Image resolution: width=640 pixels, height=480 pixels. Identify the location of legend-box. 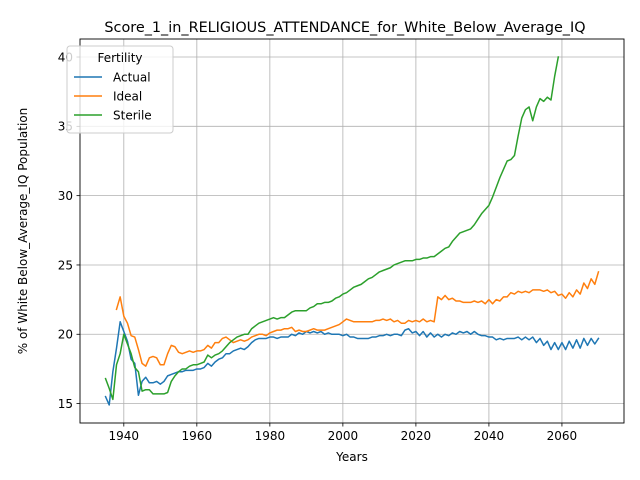
(120, 89).